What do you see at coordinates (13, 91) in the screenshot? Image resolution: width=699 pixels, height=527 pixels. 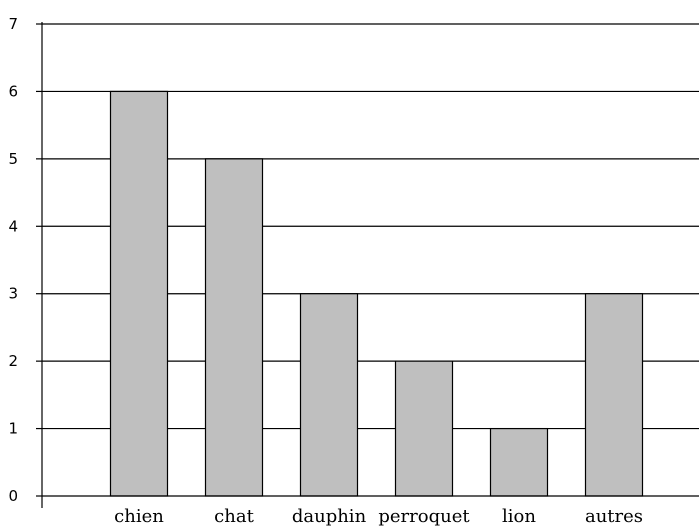 I see `y-tick-label-6: 6` at bounding box center [13, 91].